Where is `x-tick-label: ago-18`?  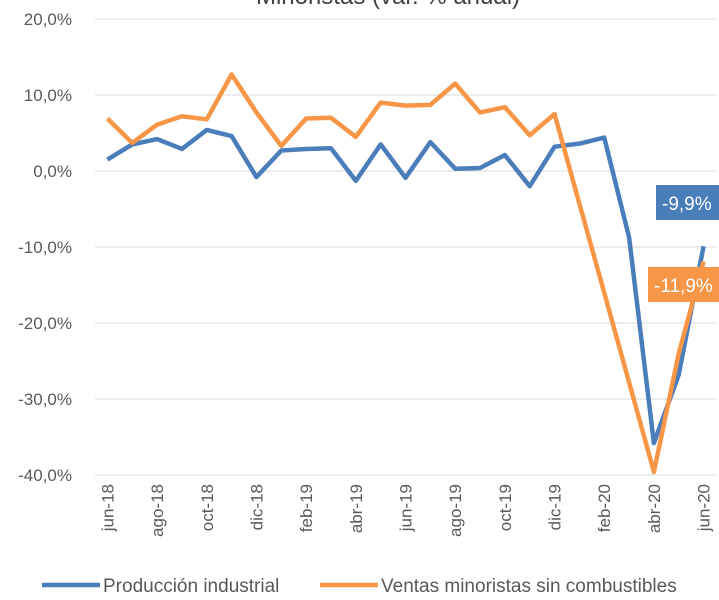 x-tick-label: ago-18 is located at coordinates (157, 510).